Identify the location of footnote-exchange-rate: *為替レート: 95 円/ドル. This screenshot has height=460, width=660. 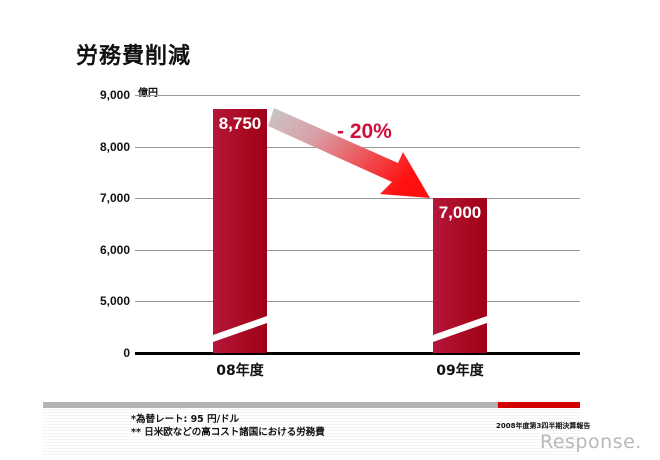
(185, 419).